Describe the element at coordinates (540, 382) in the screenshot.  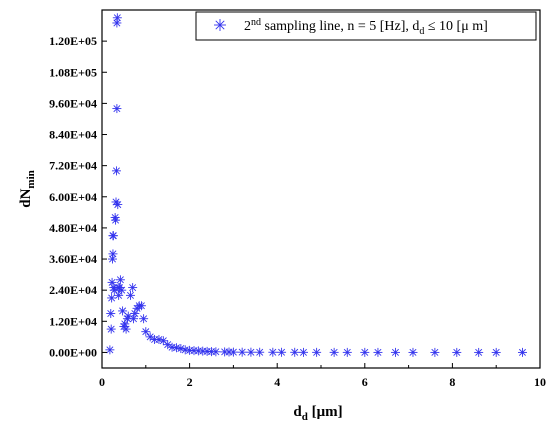
I see `x-tick-label: 10` at that location.